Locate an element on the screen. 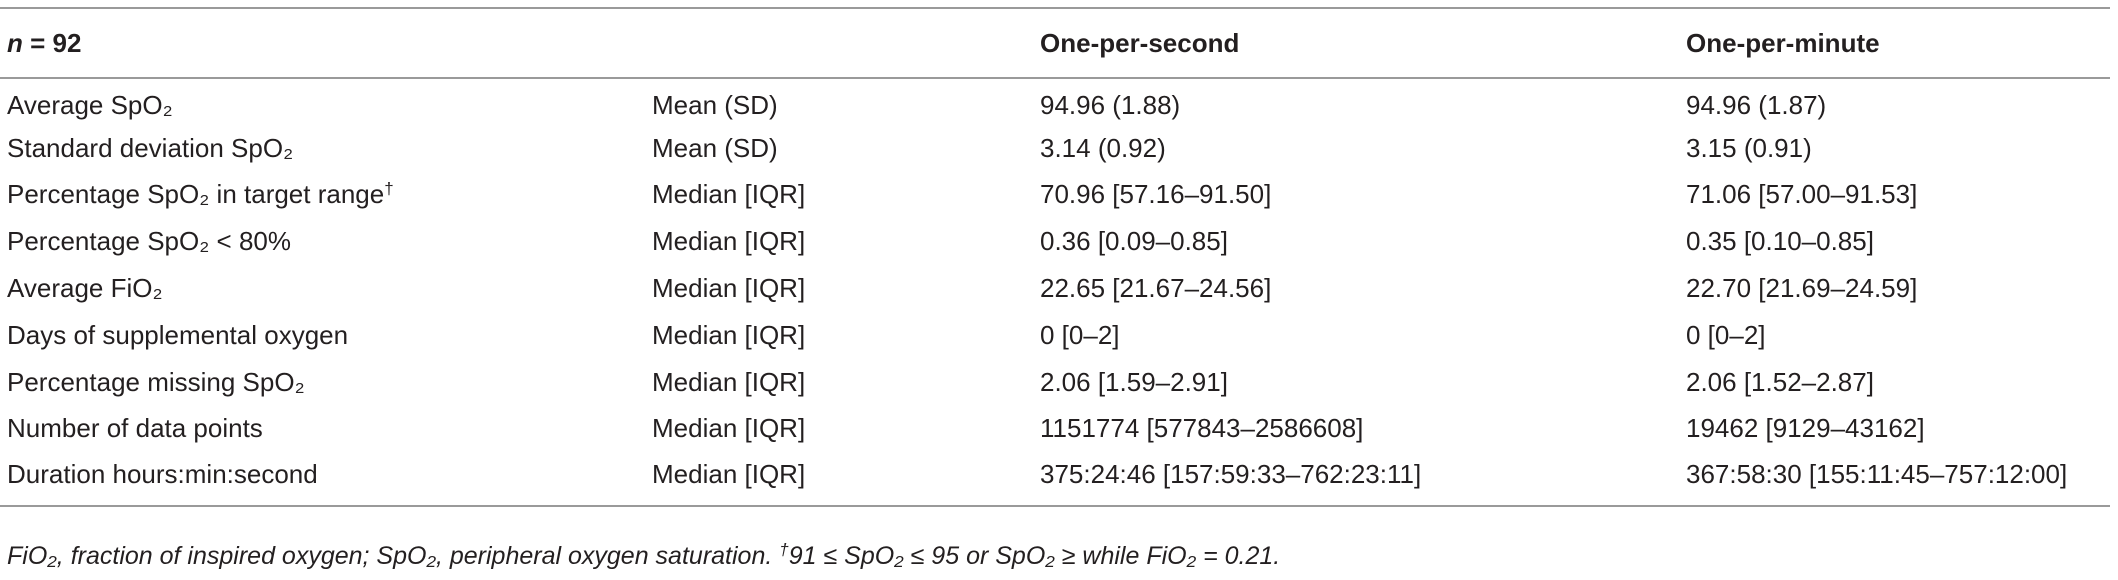 This screenshot has height=580, width=2118. header-cell is located at coordinates (839, 43).